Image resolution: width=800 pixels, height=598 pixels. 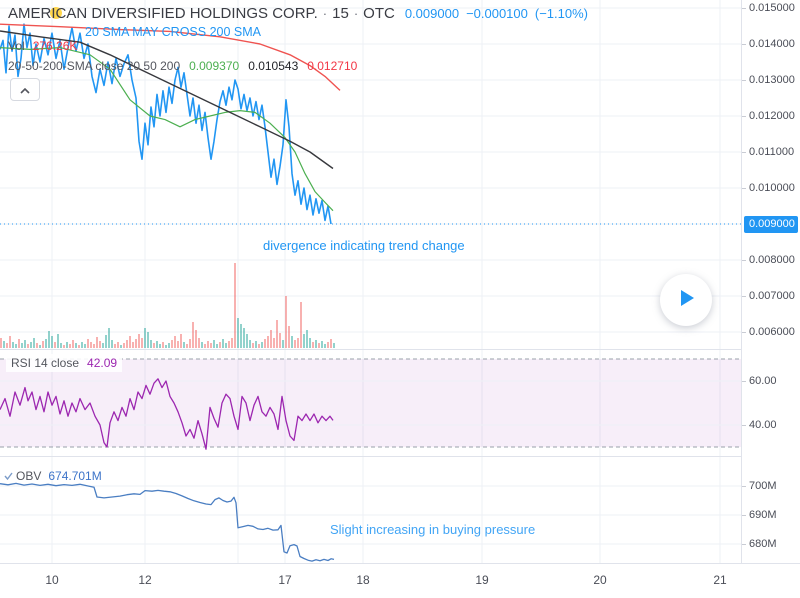 I want to click on volume-label: Vol, so click(x=16, y=46).